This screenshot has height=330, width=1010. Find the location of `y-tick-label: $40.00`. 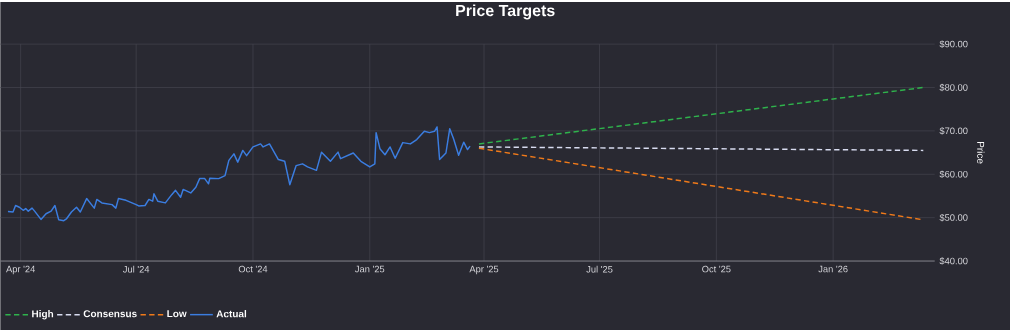

y-tick-label: $40.00 is located at coordinates (953, 261).